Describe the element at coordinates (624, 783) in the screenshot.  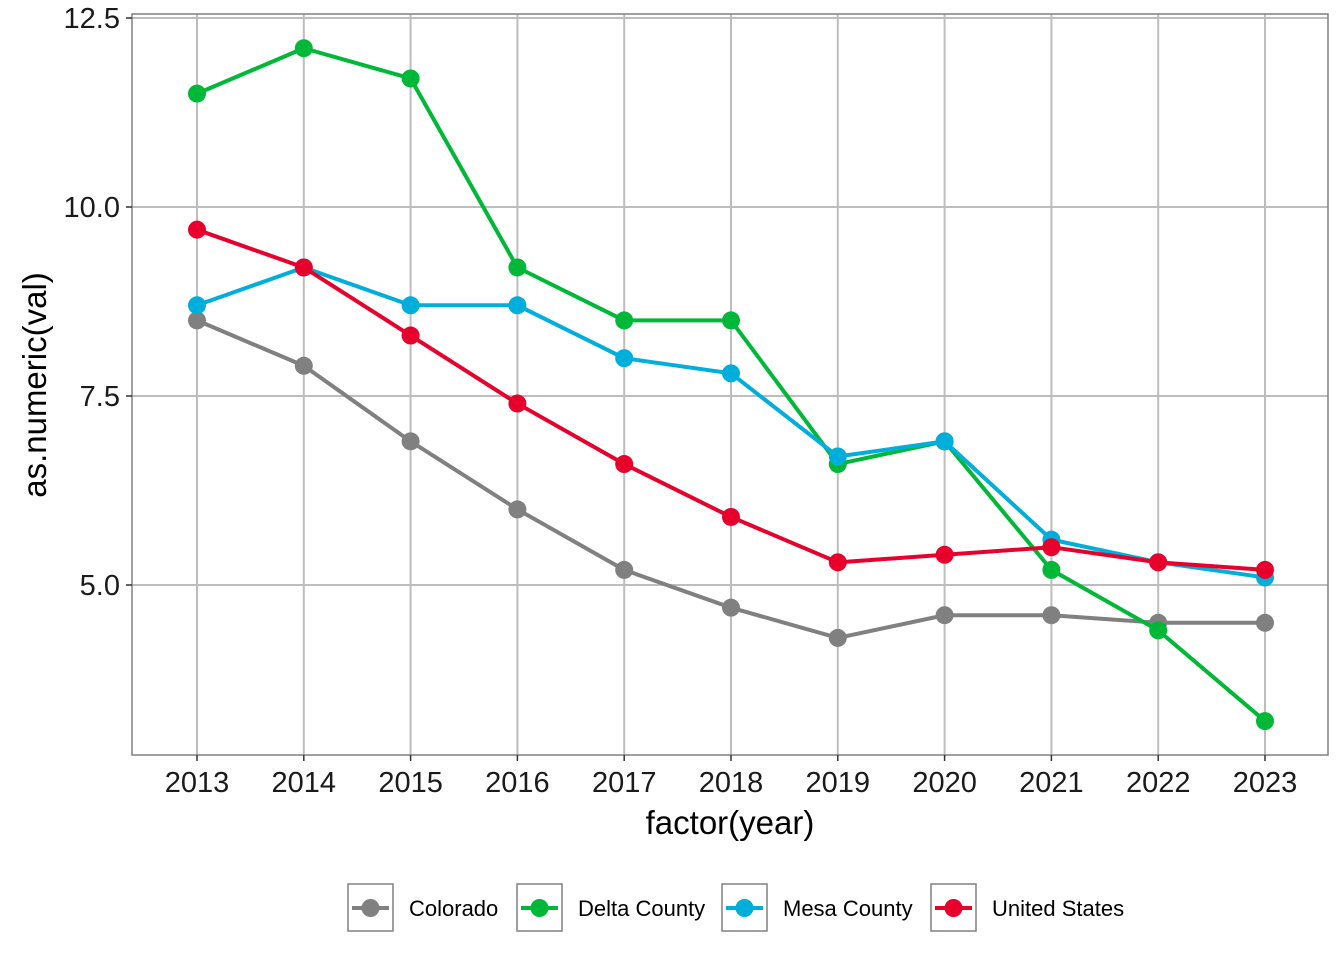
I see `x-tick-label: 2017` at that location.